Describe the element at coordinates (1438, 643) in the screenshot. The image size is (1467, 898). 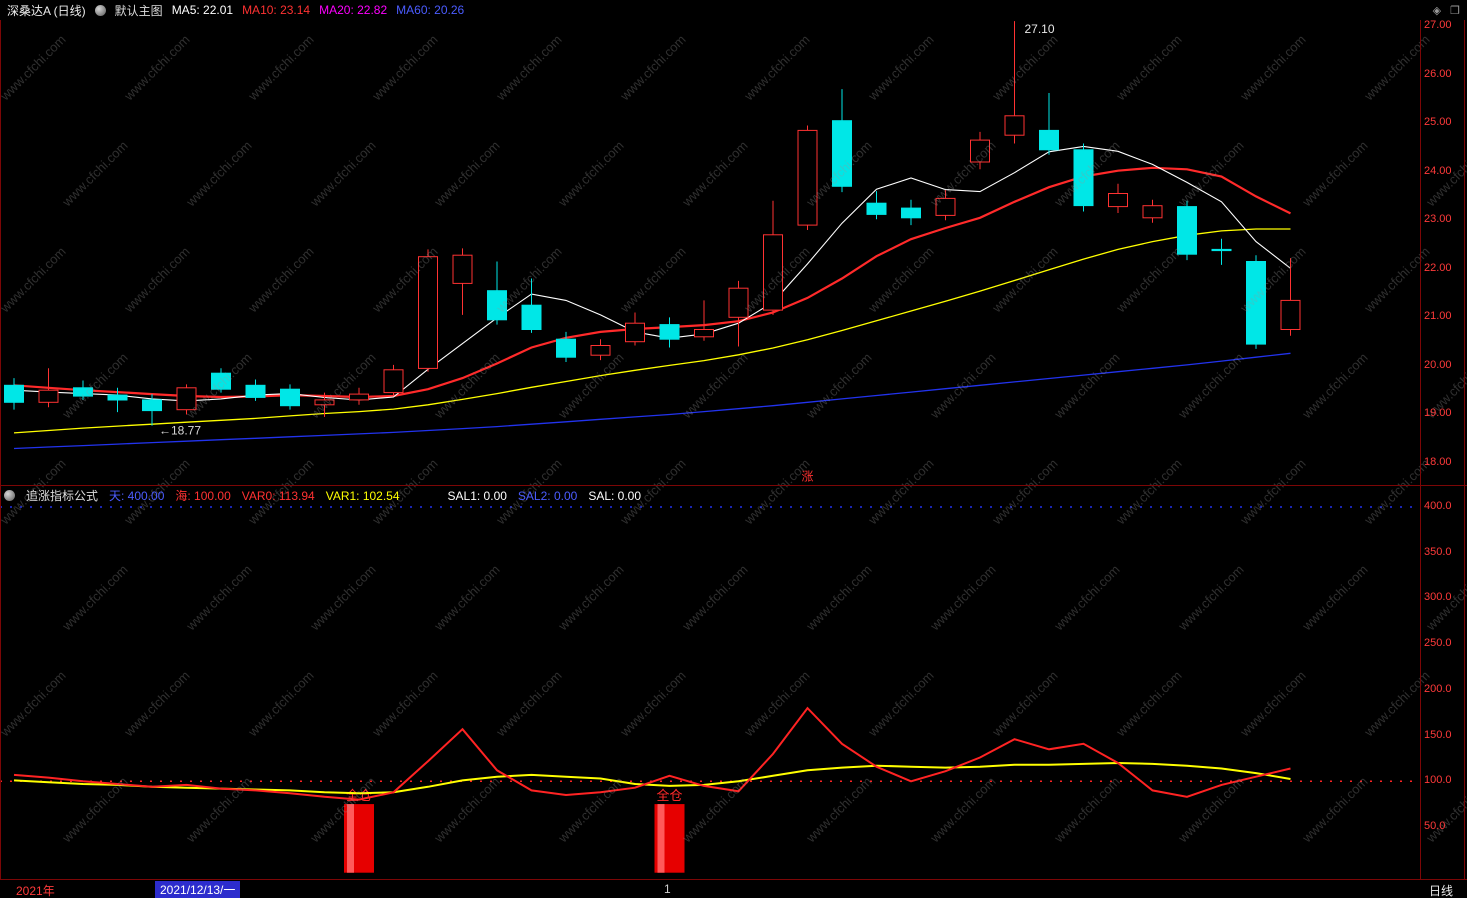
I see `indicator-tick: 250.0` at that location.